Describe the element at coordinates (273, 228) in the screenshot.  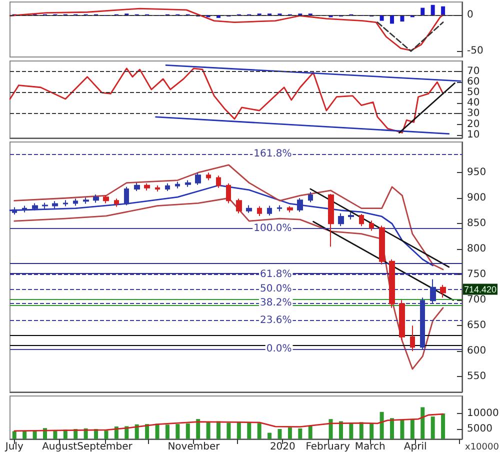
I see `annotation: 100.0%` at that location.